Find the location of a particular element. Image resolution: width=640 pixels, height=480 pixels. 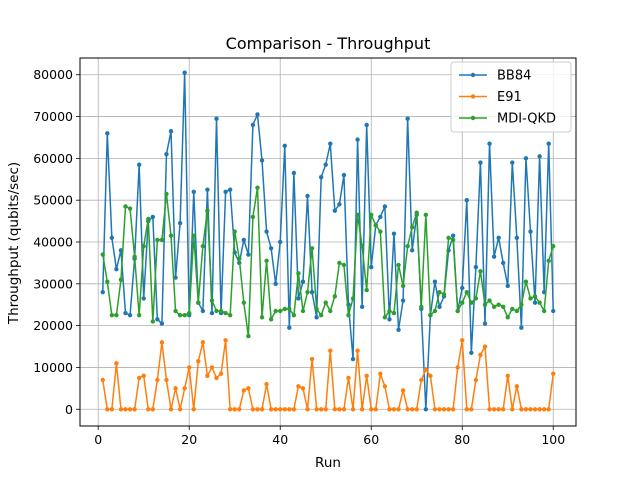

y-tick-label: 30000 is located at coordinates (53, 283).